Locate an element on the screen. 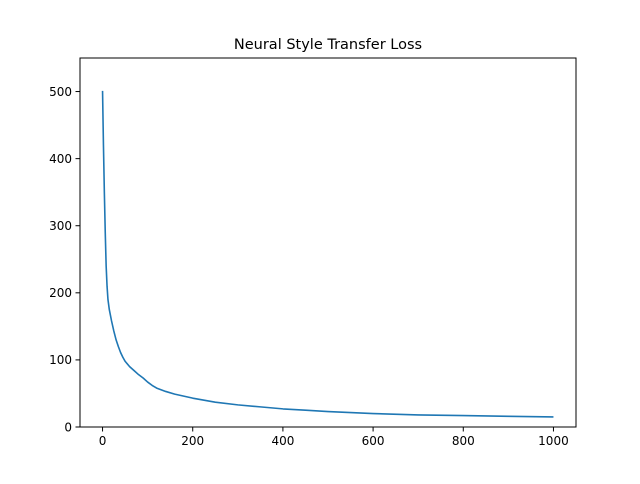 Image resolution: width=640 pixels, height=484 pixels. chart-title: Neural Style Transfer Loss is located at coordinates (328, 45).